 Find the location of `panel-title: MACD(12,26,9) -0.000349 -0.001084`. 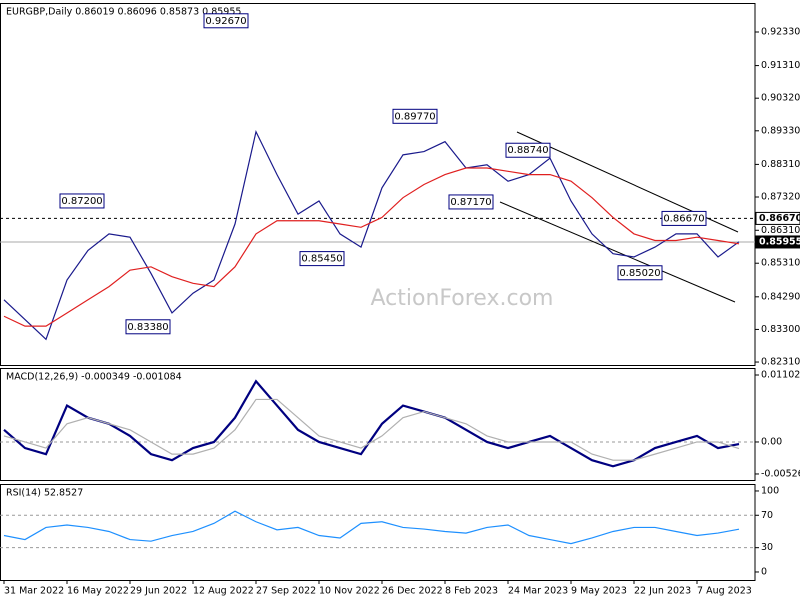

panel-title: MACD(12,26,9) -0.000349 -0.001084 is located at coordinates (94, 377).